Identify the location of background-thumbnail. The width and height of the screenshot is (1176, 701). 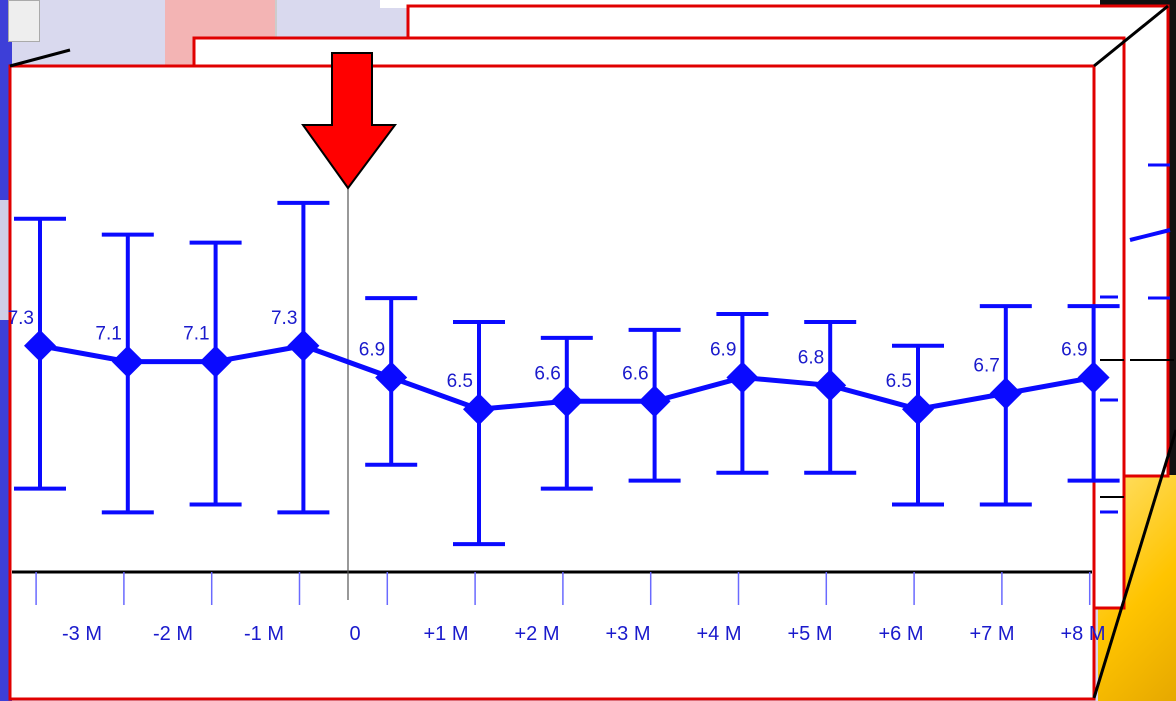
(24, 21).